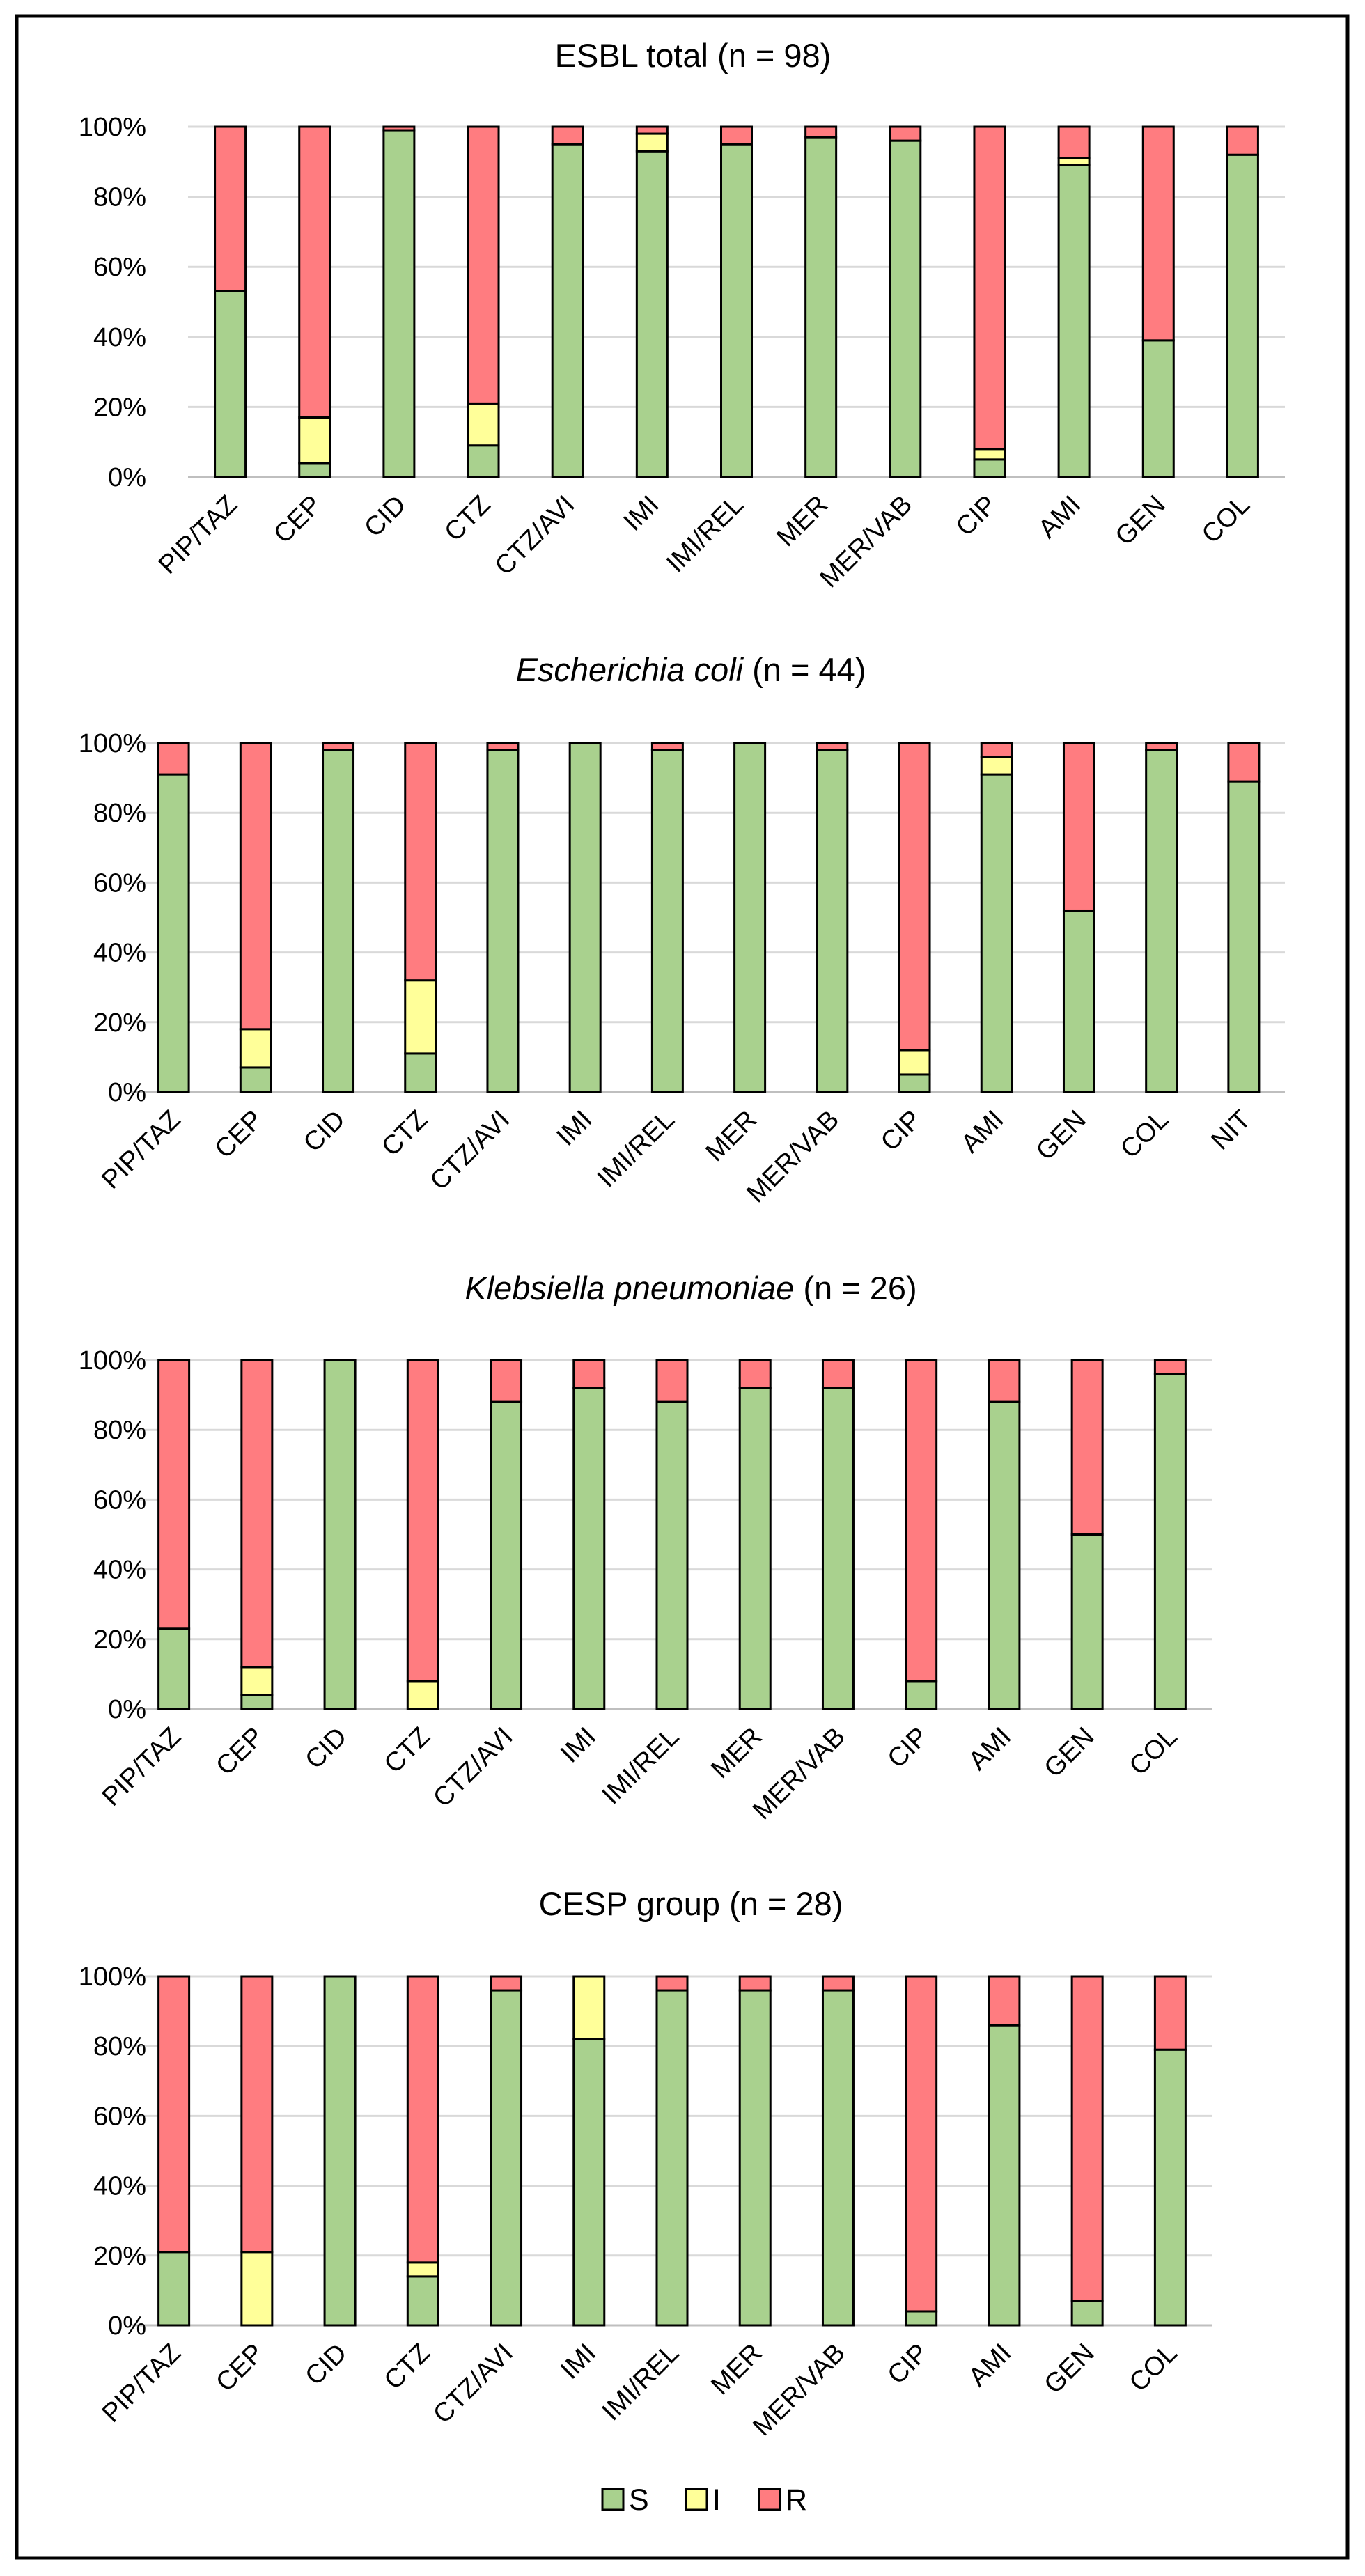  Describe the element at coordinates (1170, 2013) in the screenshot. I see `bar-col-R` at that location.